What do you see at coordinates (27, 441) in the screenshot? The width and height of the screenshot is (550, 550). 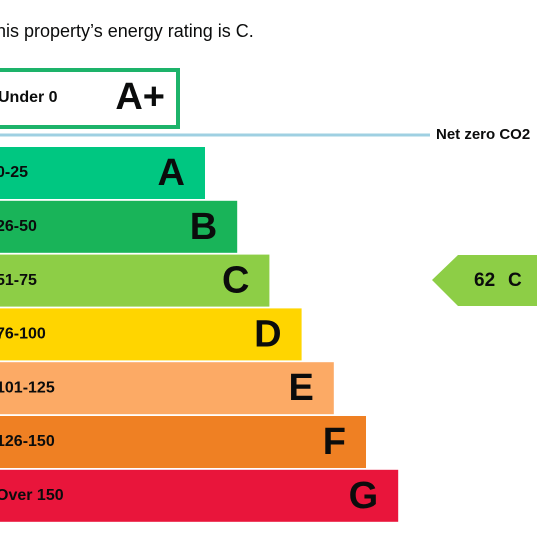 I see `band-range: 126-150` at bounding box center [27, 441].